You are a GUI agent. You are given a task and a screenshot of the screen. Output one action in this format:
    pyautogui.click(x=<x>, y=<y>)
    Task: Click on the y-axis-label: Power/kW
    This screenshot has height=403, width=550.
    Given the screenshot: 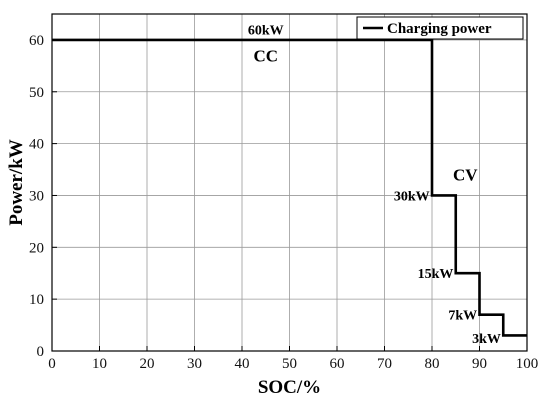 What is the action you would take?
    pyautogui.click(x=16, y=182)
    